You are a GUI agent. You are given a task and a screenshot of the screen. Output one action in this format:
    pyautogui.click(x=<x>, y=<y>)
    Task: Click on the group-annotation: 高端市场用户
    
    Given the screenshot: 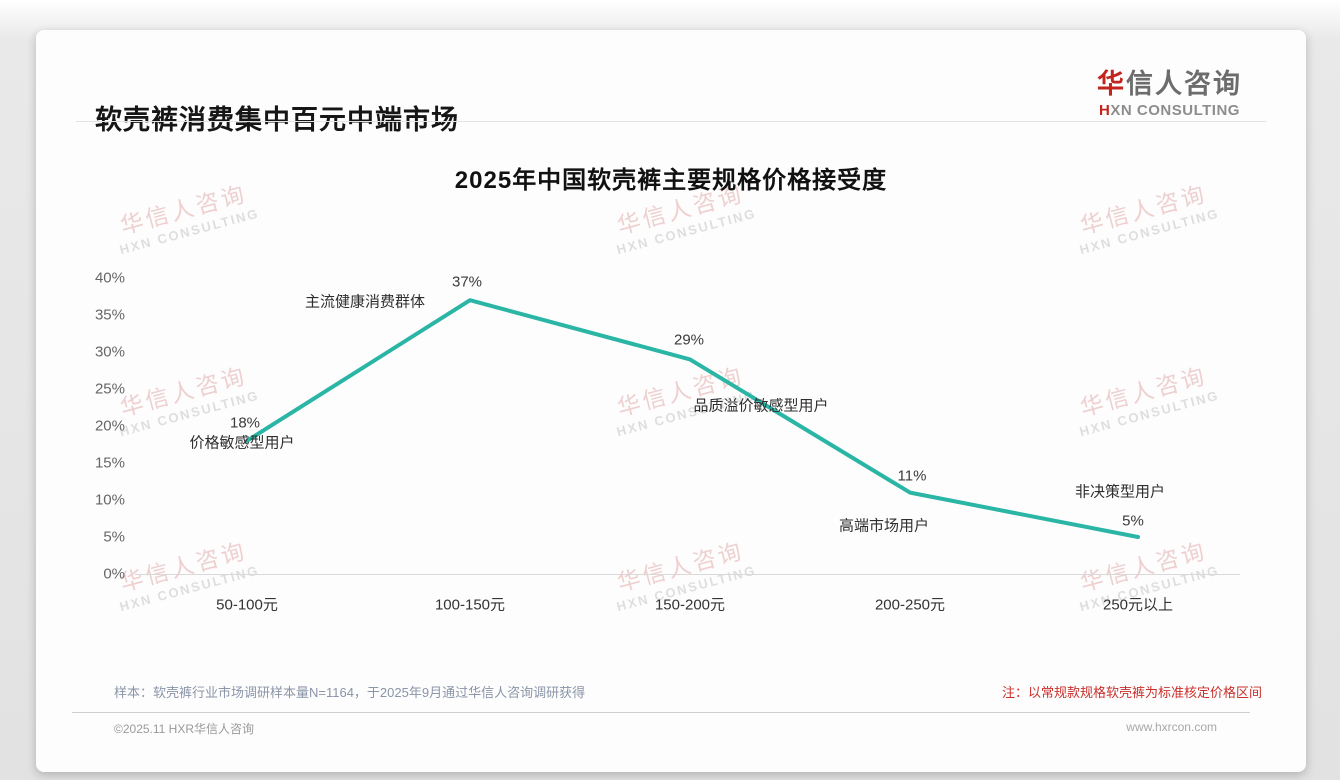 What is the action you would take?
    pyautogui.click(x=884, y=526)
    